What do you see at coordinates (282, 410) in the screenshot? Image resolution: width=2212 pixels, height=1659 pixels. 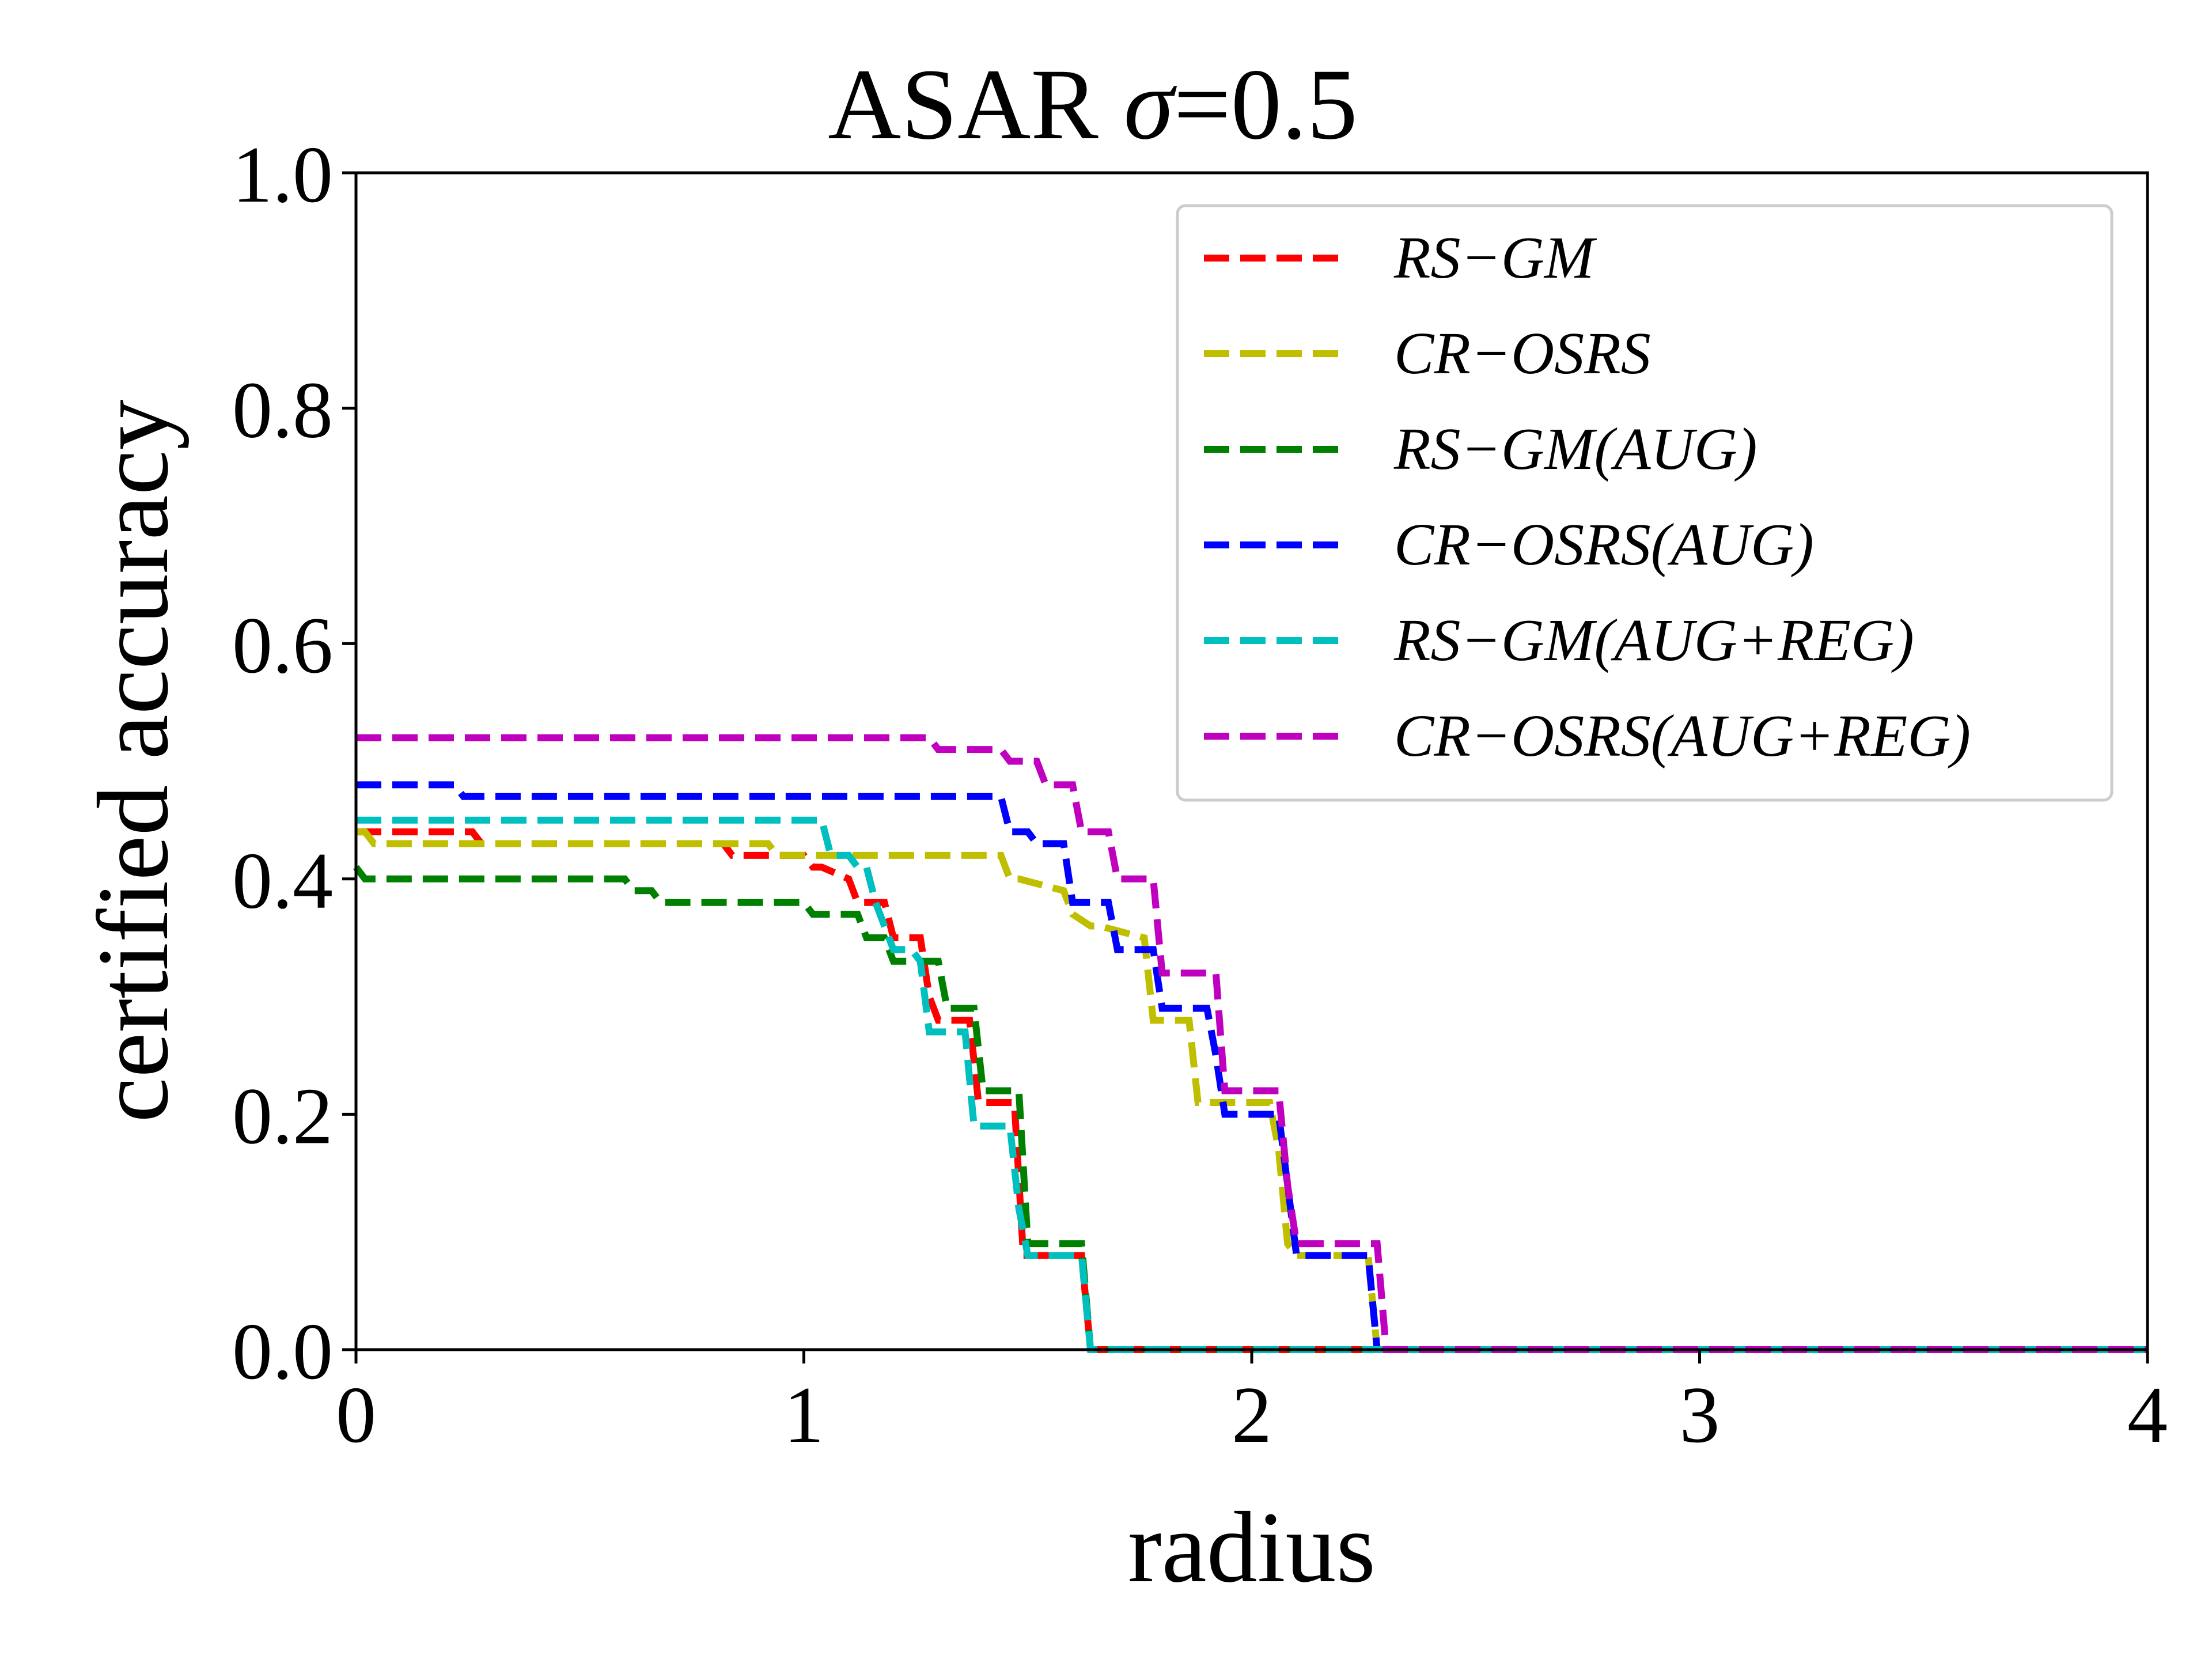 I see `y-tick-label: 0.8` at bounding box center [282, 410].